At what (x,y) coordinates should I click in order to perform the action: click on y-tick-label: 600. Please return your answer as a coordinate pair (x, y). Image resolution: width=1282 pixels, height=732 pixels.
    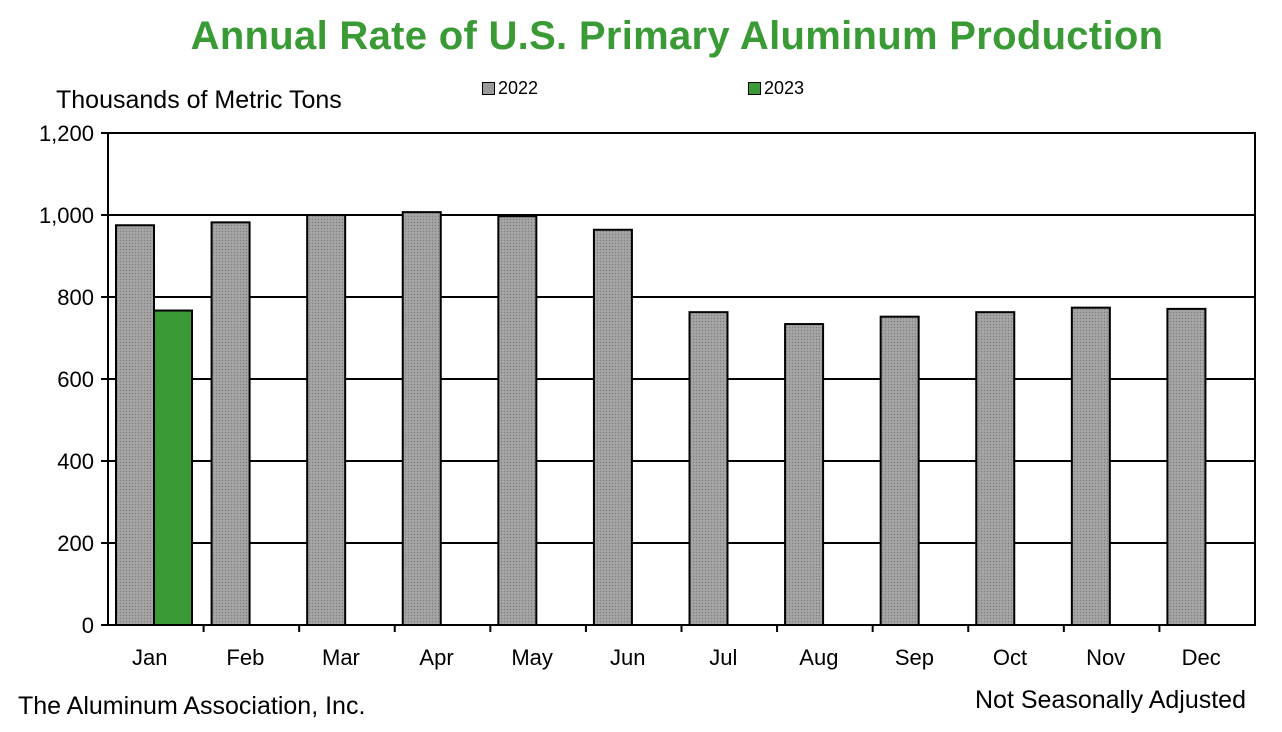
    Looking at the image, I should click on (75, 379).